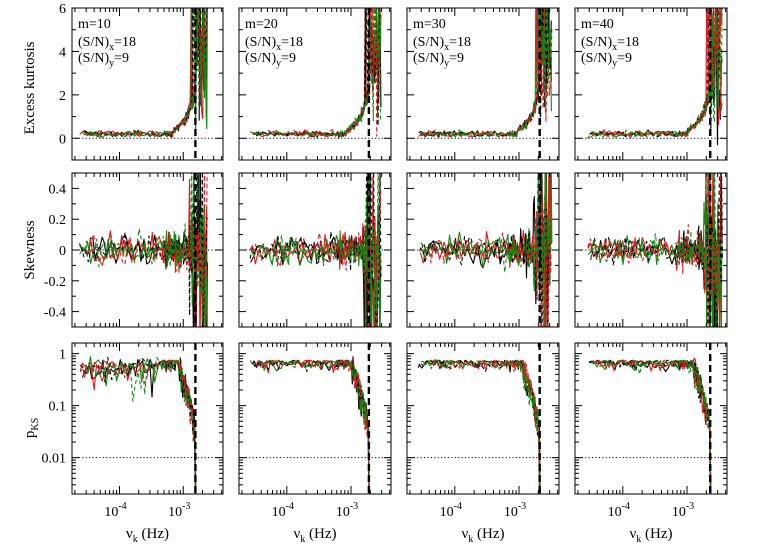  I want to click on m-label: m=40, so click(597, 24).